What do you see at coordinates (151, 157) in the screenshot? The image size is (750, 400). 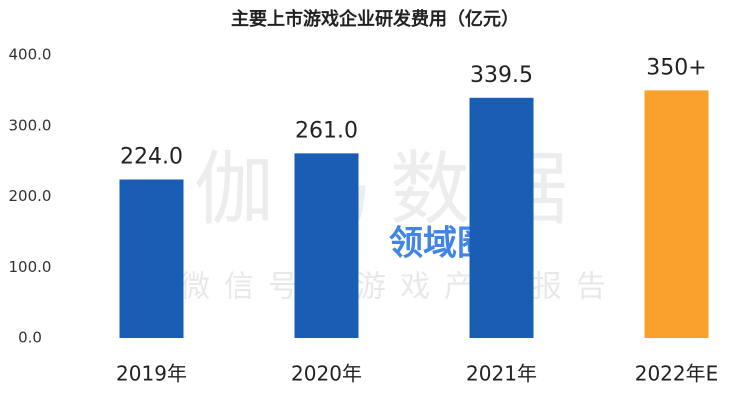 I see `value-label: 224.0` at bounding box center [151, 157].